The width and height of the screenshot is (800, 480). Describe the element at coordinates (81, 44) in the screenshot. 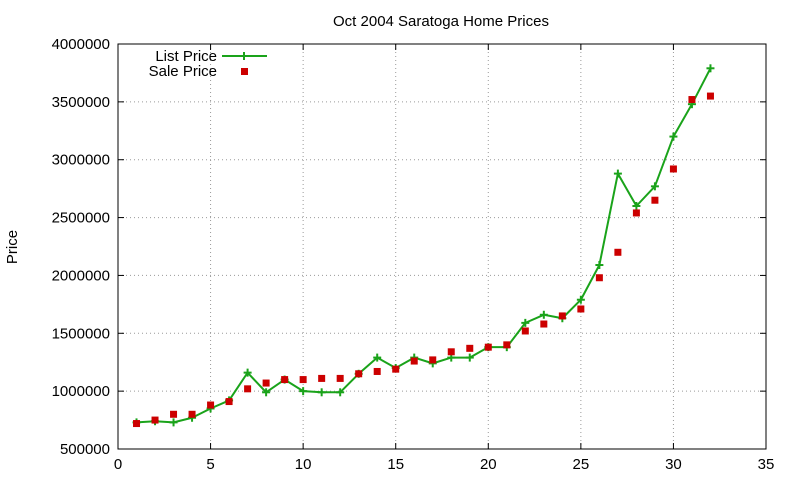

I see `y-tick-label: 4000000` at that location.